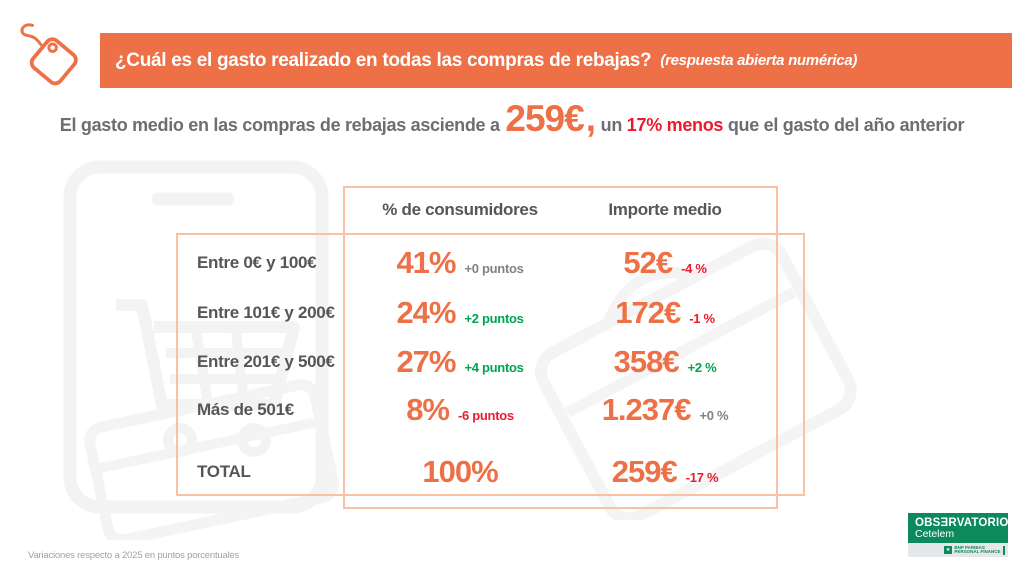 The width and height of the screenshot is (1024, 575). What do you see at coordinates (245, 409) in the screenshot?
I see `row-label: Más de 501€` at bounding box center [245, 409].